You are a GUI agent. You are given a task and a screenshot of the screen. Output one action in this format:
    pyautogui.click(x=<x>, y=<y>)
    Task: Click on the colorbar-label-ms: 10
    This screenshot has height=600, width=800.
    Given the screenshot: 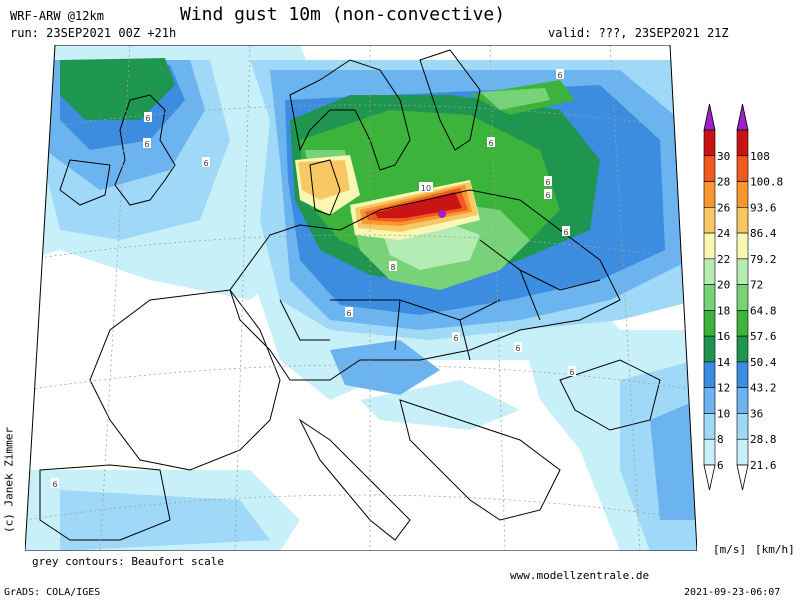 What is the action you would take?
    pyautogui.click(x=723, y=413)
    